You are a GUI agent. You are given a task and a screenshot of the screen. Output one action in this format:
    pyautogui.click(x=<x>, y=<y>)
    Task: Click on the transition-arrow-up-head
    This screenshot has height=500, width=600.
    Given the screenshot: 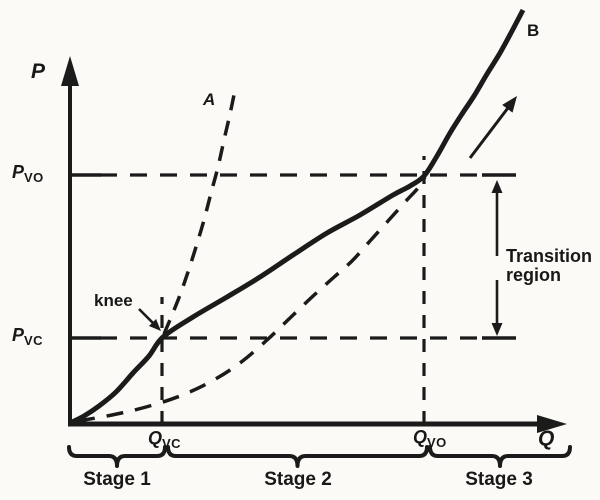 What is the action you would take?
    pyautogui.click(x=497, y=186)
    